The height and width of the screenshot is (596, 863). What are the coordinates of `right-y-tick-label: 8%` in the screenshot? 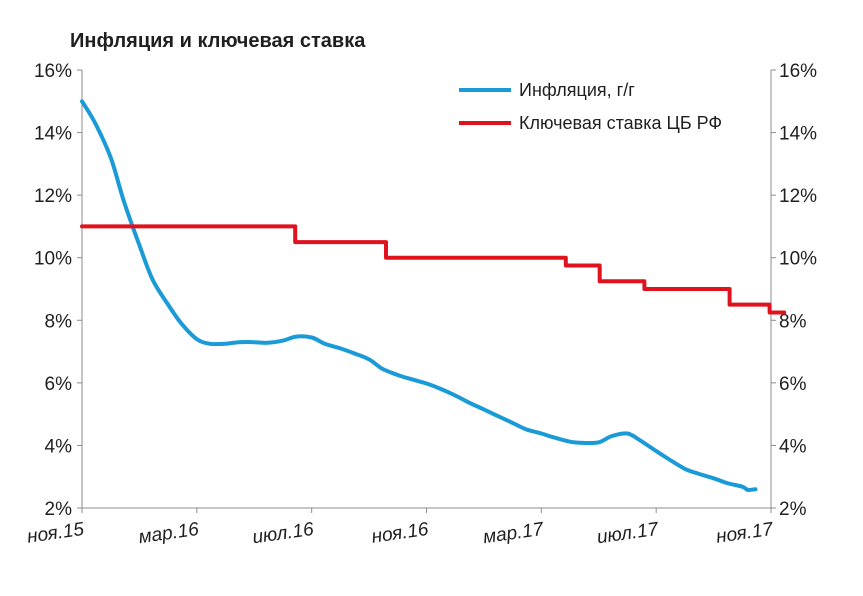 It's located at (793, 321).